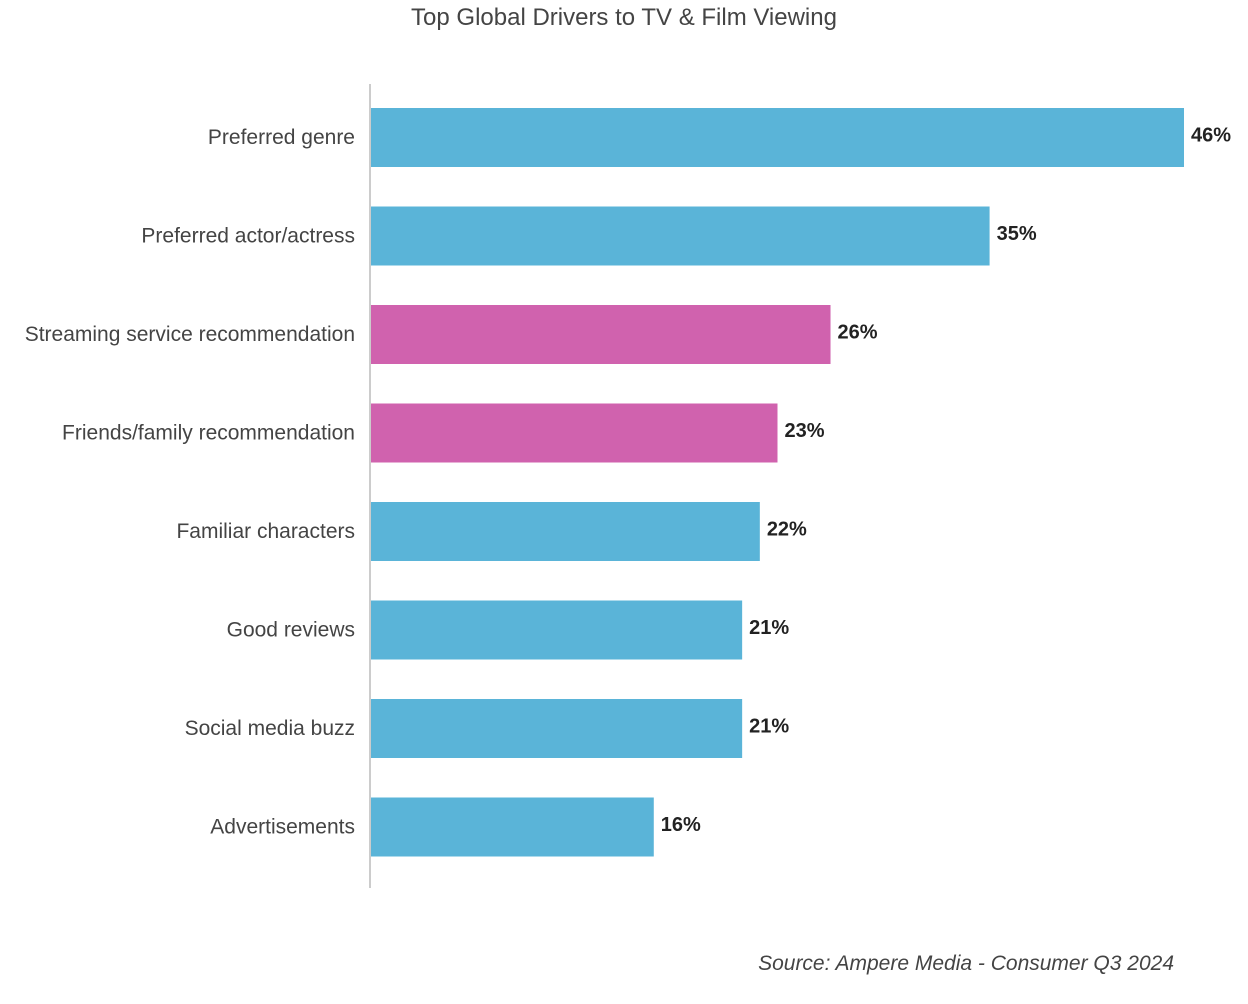 The width and height of the screenshot is (1248, 1004). I want to click on category-label: Advertisements, so click(282, 827).